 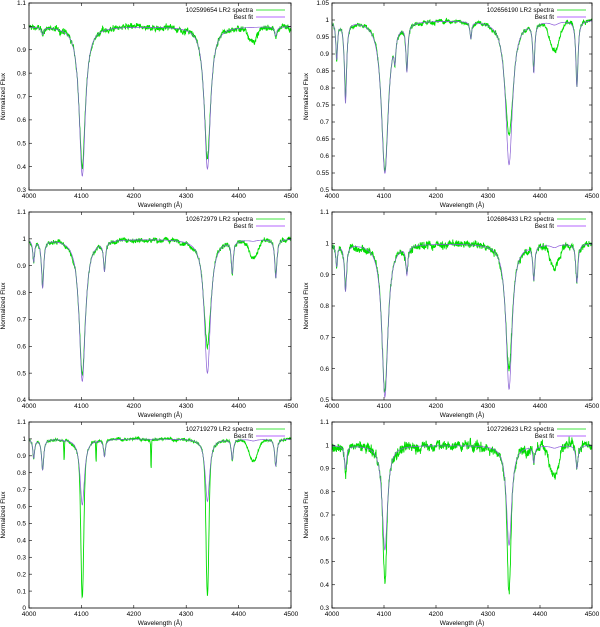 I want to click on legend-label-observed: 102729623 LR2 spectra, so click(x=521, y=429).